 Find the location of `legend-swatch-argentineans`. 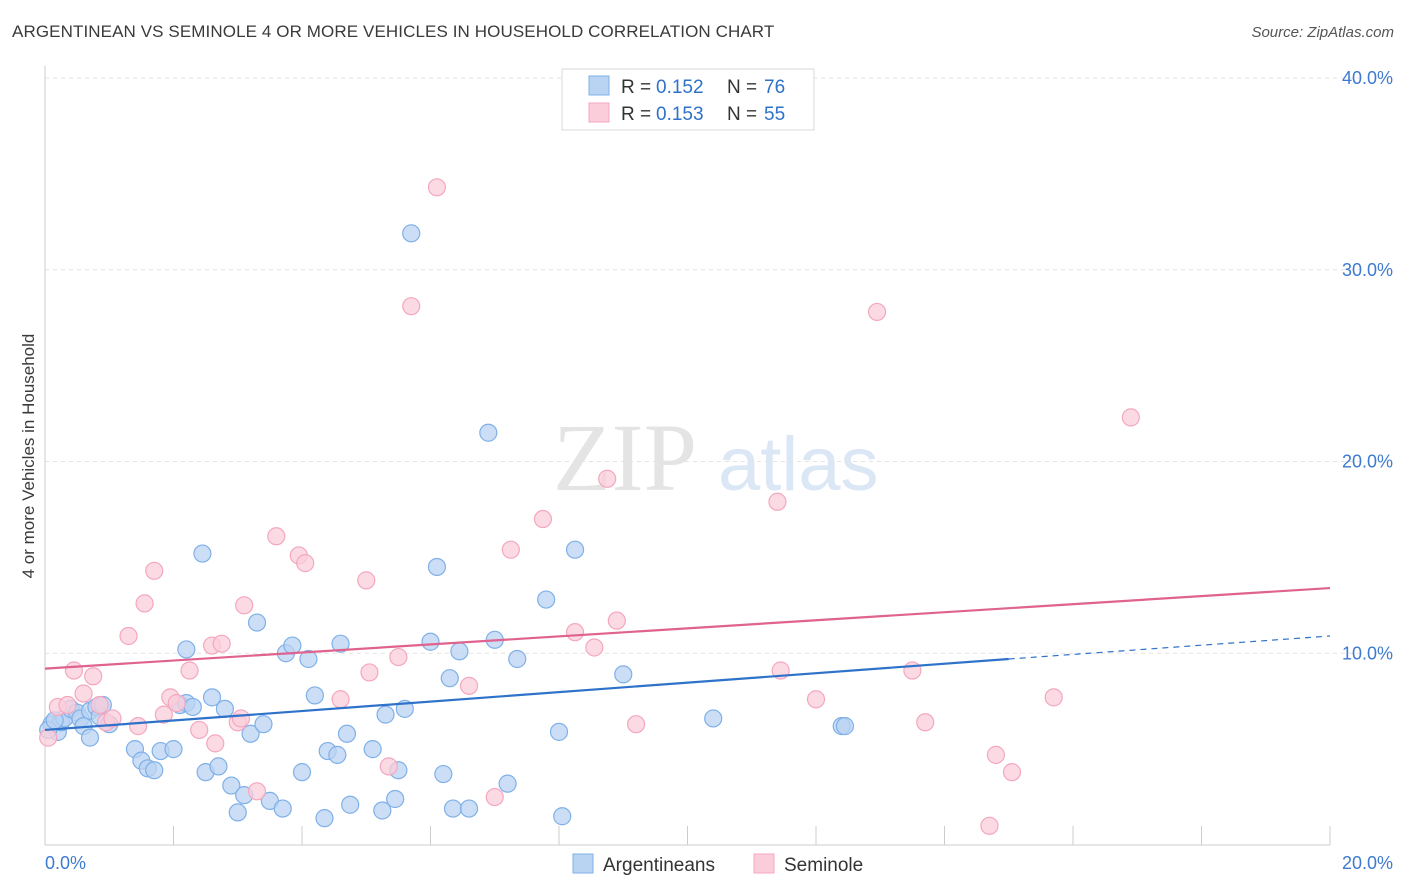

legend-swatch-argentineans is located at coordinates (599, 85).